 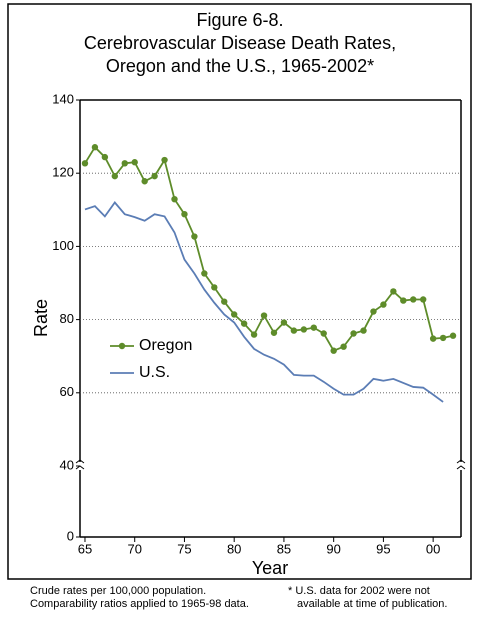 I want to click on y-tick-label: 100, so click(x=63, y=245).